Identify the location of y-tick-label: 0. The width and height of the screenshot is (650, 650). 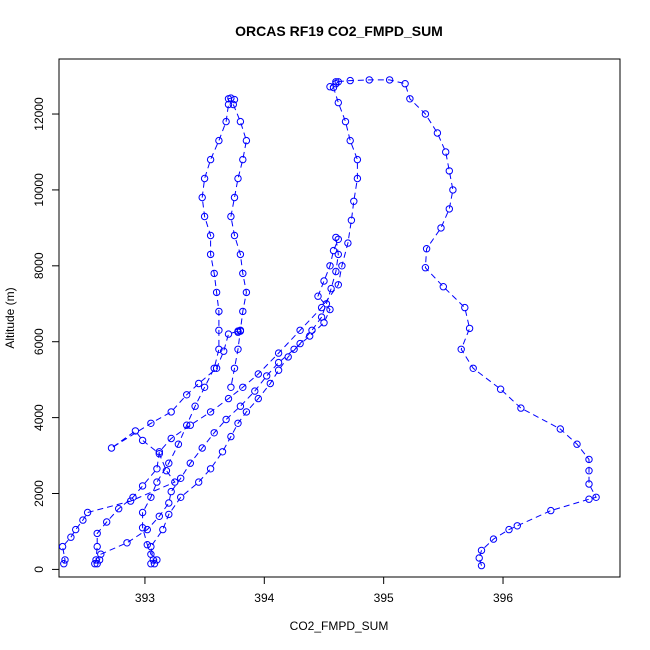
(39, 569).